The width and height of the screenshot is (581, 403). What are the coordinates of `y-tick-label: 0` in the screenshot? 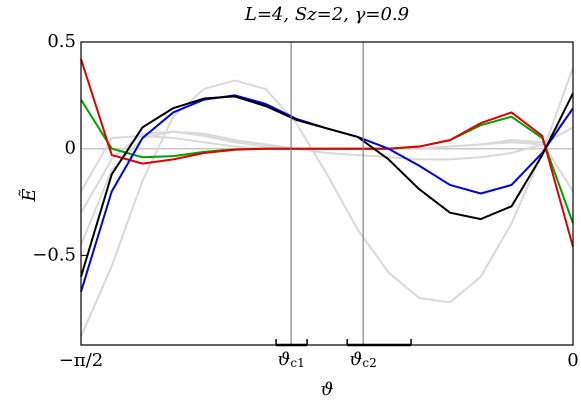 It's located at (70, 148).